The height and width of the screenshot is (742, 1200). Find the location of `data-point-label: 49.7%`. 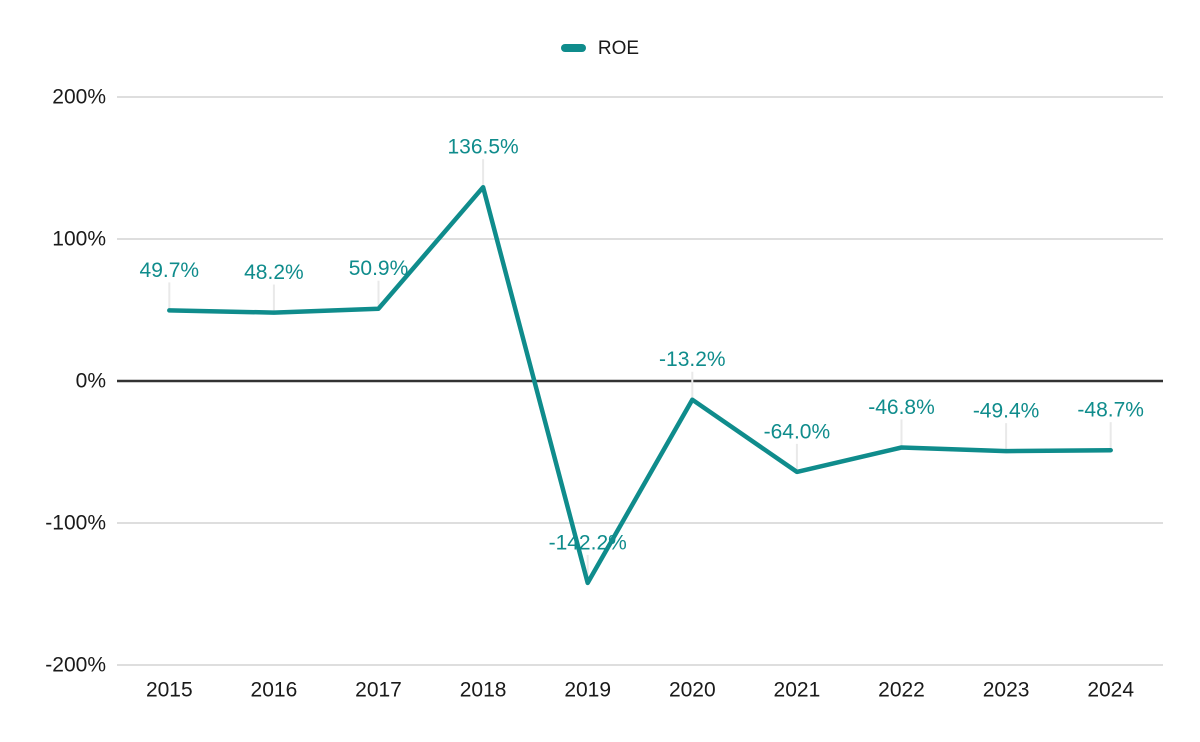

data-point-label: 49.7% is located at coordinates (170, 270).